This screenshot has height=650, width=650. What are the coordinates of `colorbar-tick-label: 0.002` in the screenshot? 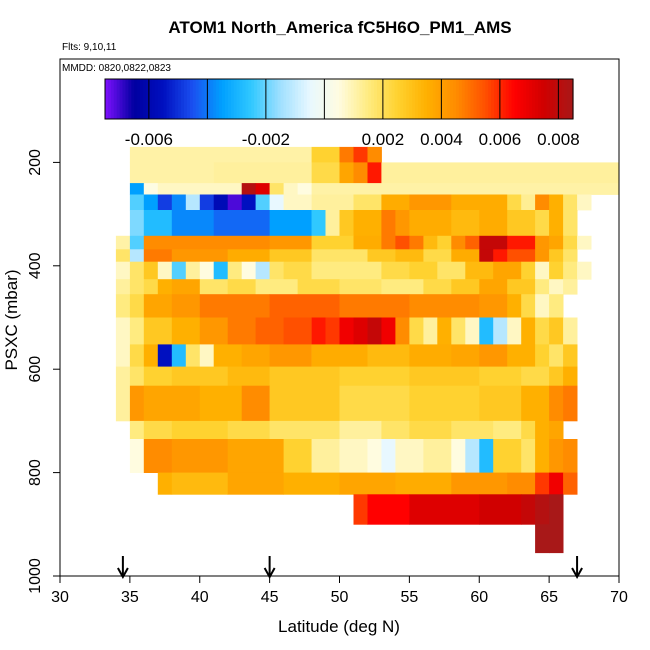 It's located at (383, 139).